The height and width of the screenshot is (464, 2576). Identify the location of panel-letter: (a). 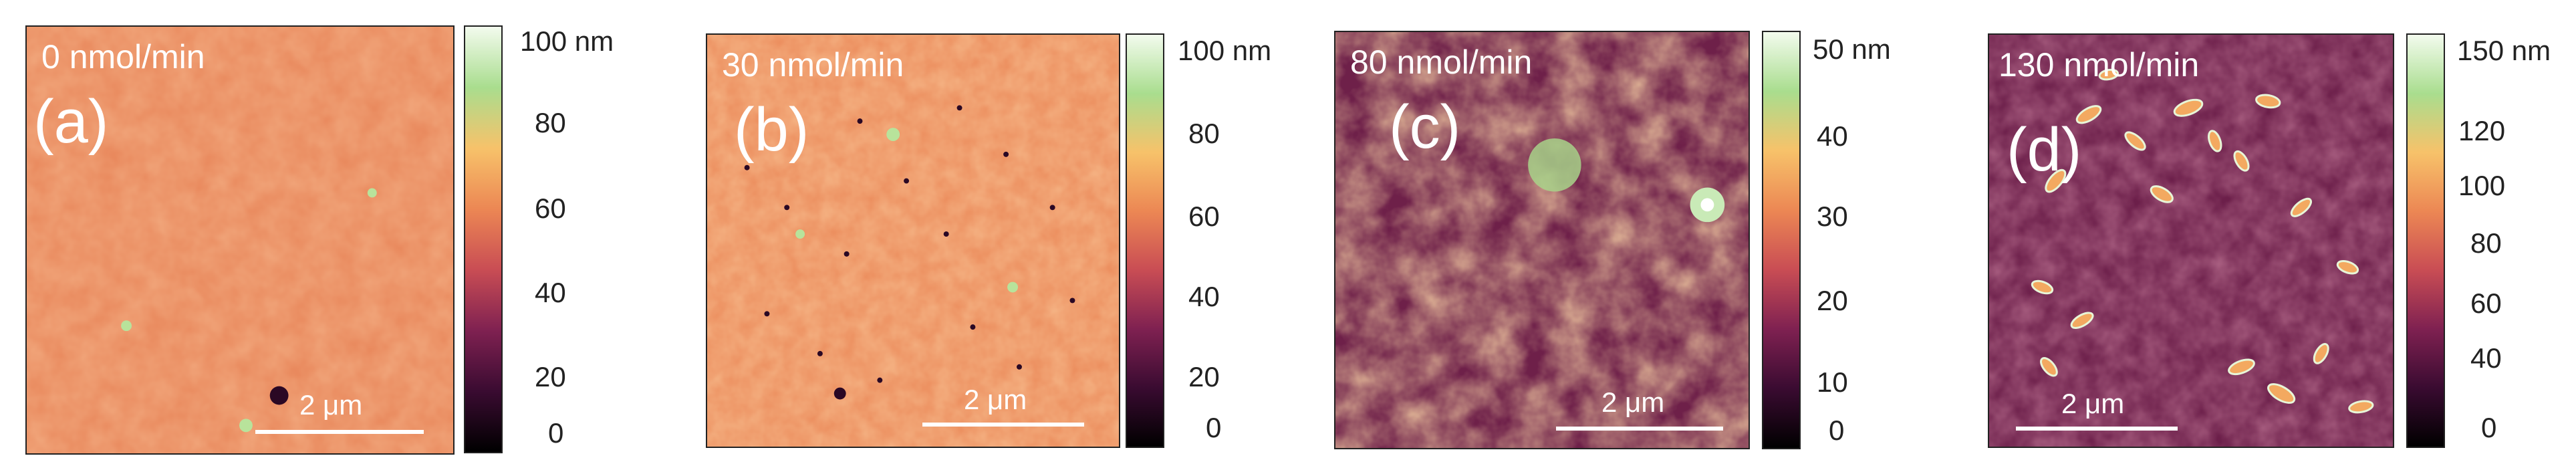
(71, 122).